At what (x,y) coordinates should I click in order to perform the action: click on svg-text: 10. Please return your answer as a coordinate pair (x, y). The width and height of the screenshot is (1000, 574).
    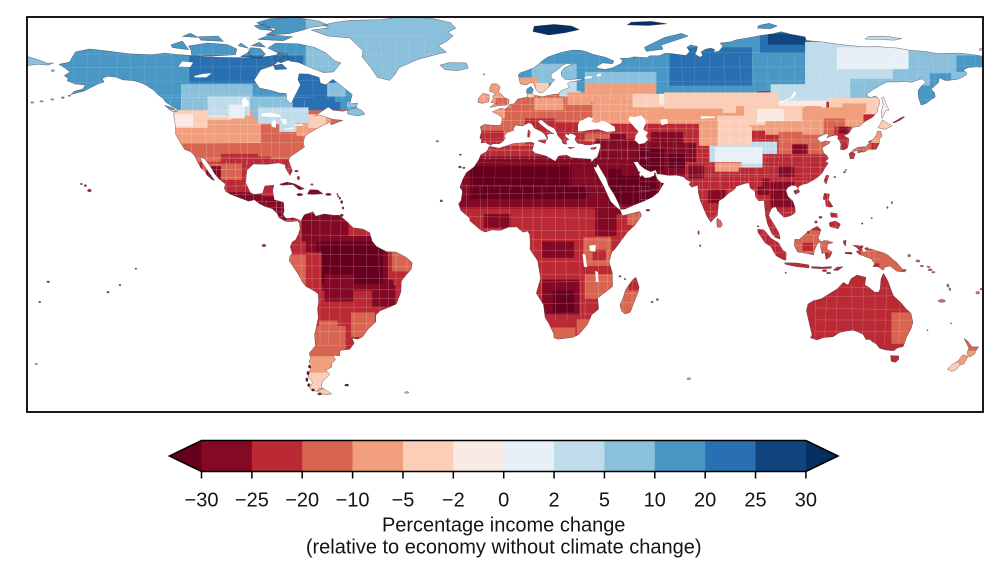
    Looking at the image, I should click on (655, 501).